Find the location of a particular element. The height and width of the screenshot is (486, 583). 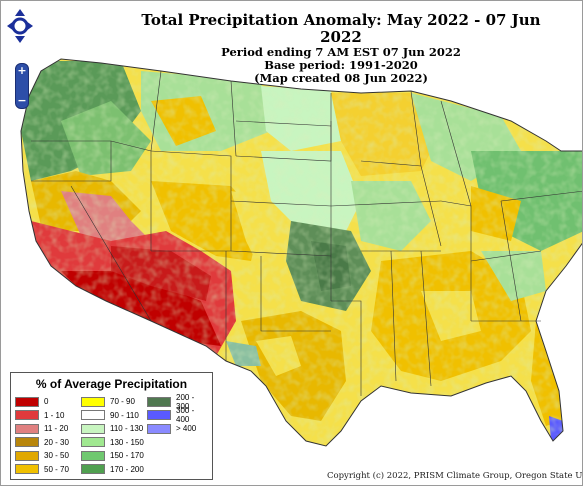

legend-label: 300 - 400 is located at coordinates (185, 415).